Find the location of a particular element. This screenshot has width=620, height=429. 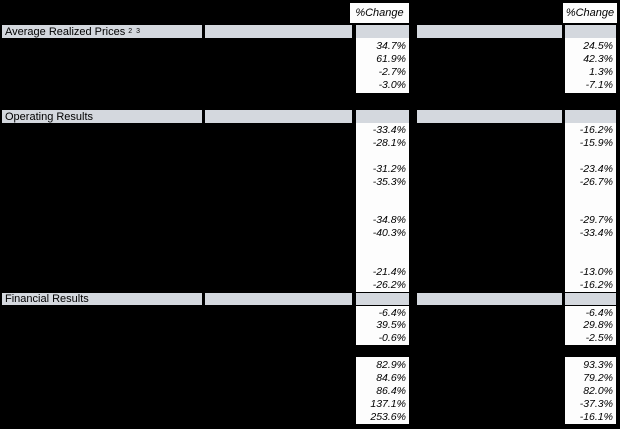

section-label: Financial Results is located at coordinates (47, 299).